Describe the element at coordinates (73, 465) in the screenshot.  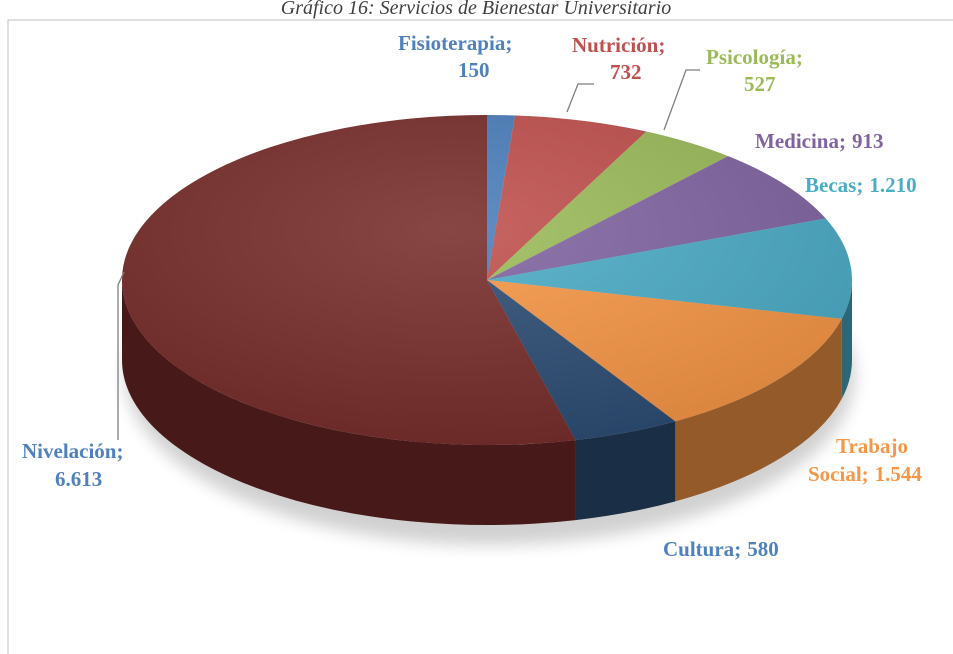
I see `data-label: Nivelación ; 6.613` at that location.